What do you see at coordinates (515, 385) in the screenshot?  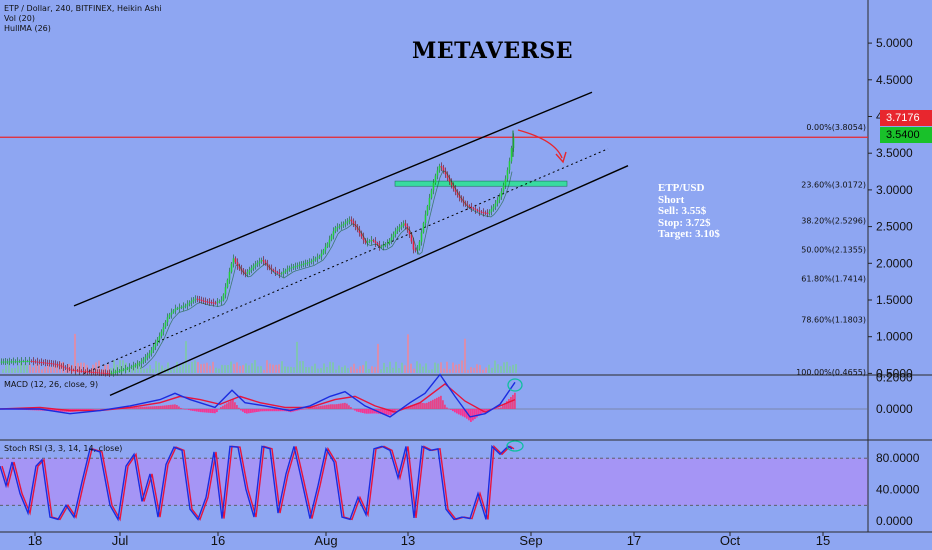 I see `macd-highlight-circle` at bounding box center [515, 385].